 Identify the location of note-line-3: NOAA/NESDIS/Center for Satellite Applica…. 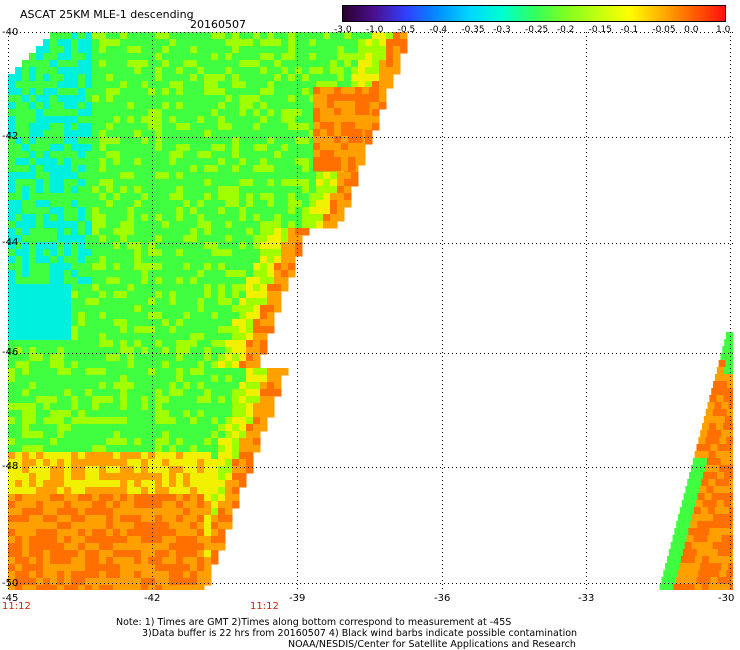
(432, 644).